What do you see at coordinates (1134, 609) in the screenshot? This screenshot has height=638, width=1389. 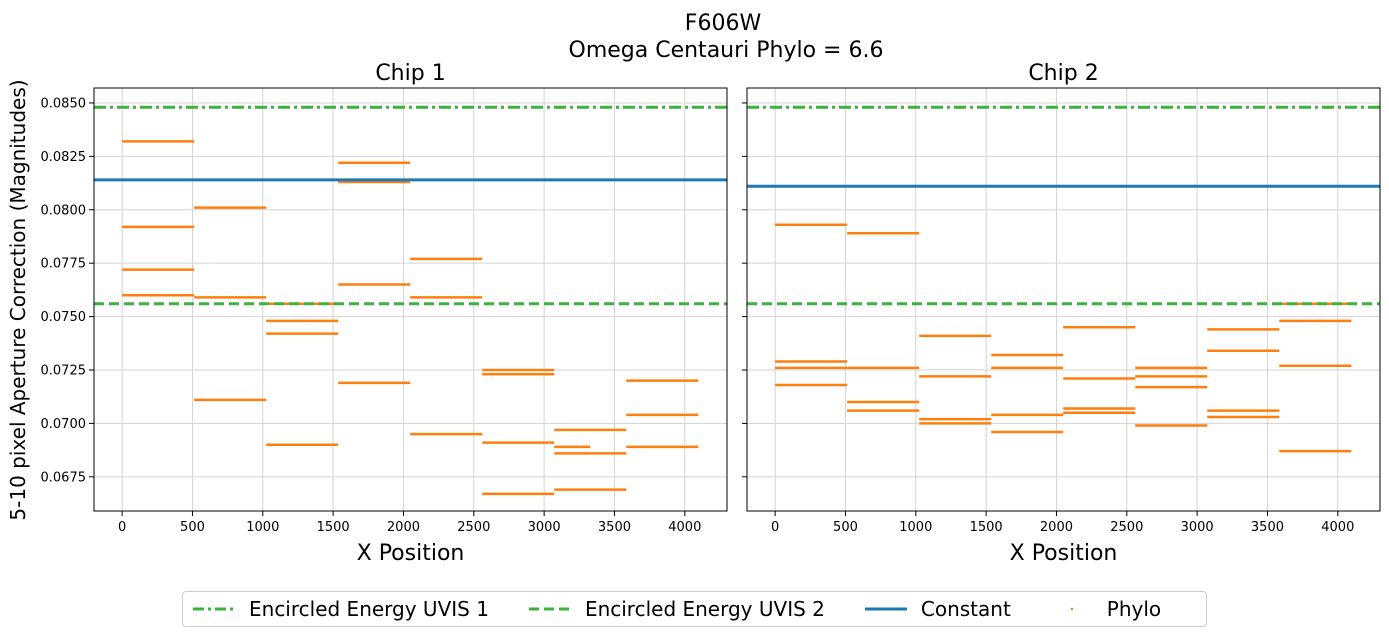 I see `legend-label: Phylo` at bounding box center [1134, 609].